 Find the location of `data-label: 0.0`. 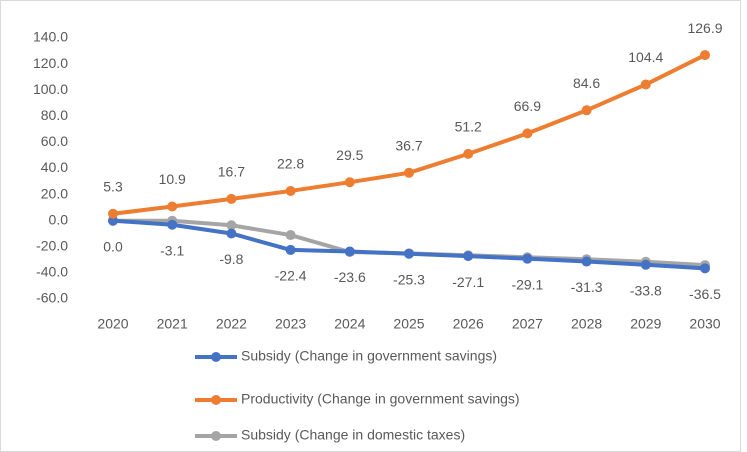

data-label: 0.0 is located at coordinates (113, 246).